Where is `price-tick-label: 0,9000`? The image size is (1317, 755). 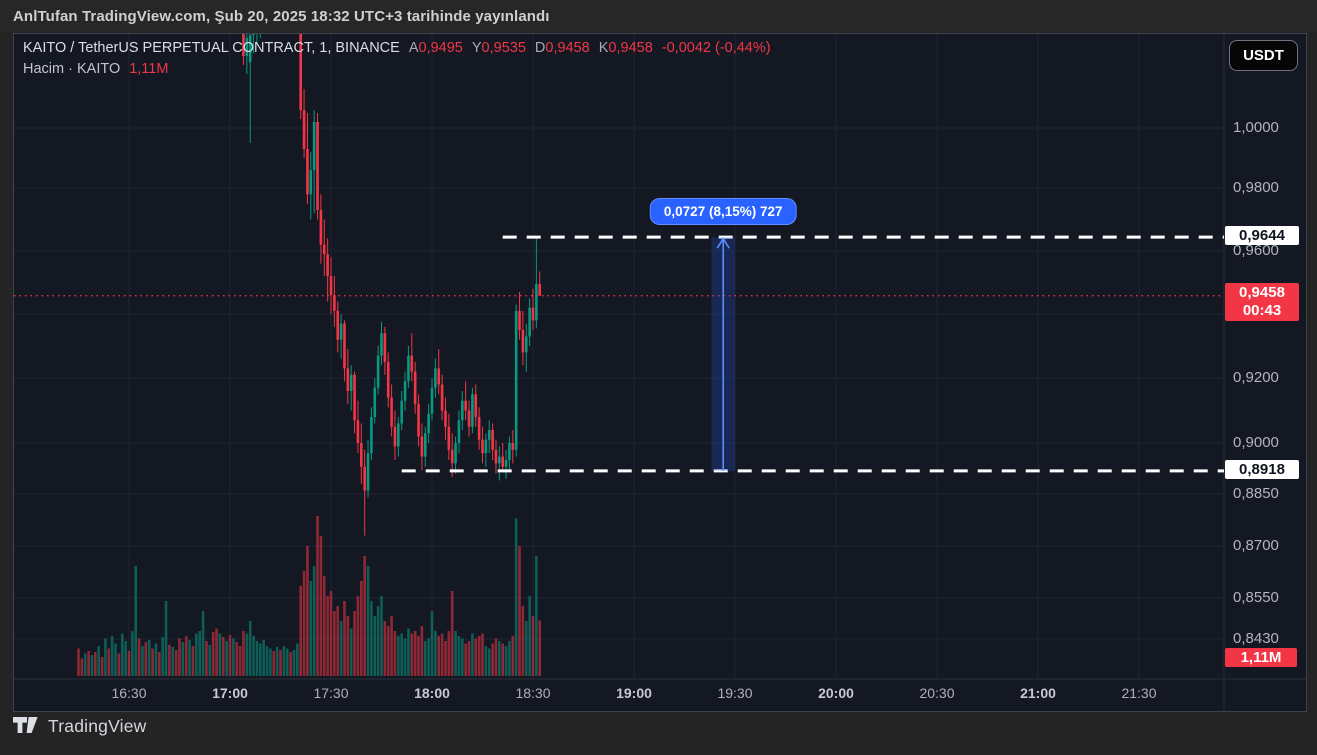 price-tick-label: 0,9000 is located at coordinates (1256, 442).